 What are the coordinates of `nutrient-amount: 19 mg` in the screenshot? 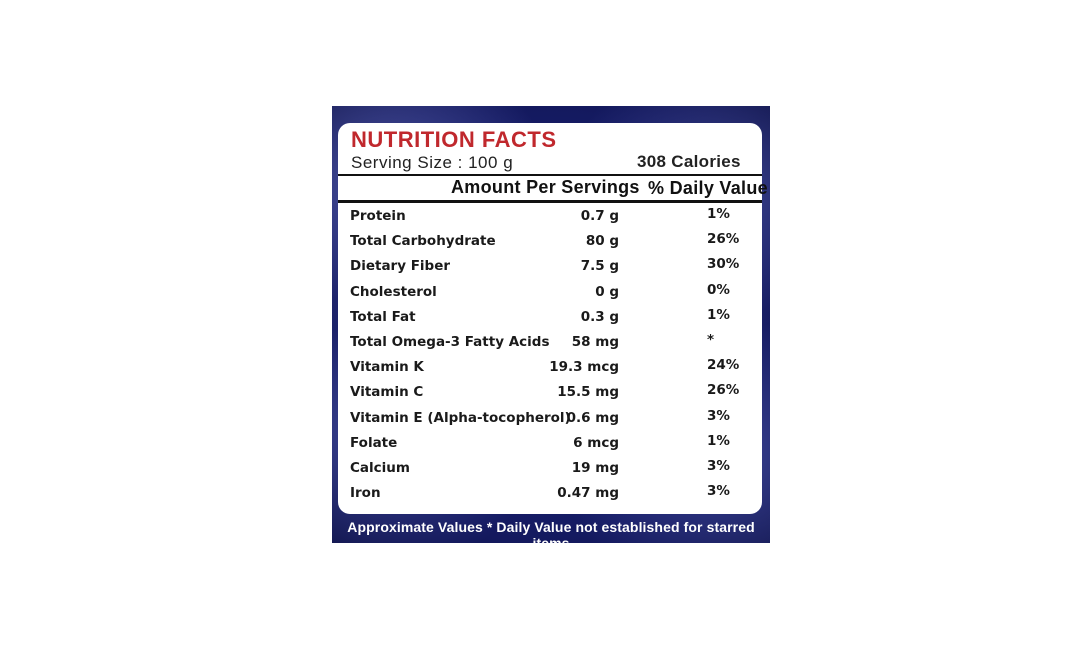 It's located at (595, 467).